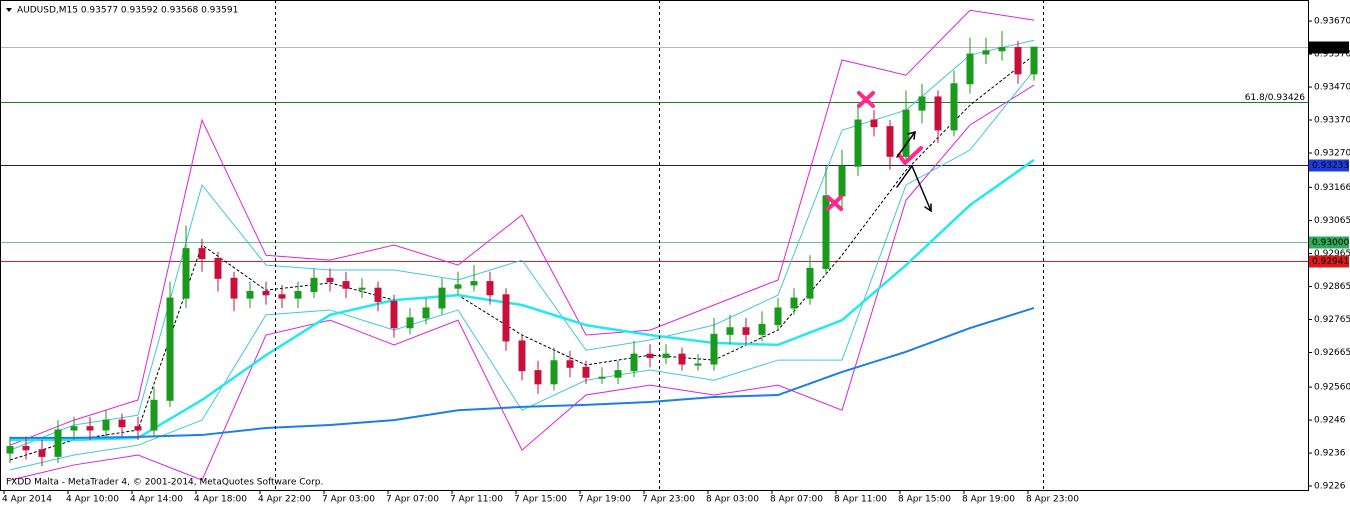 This screenshot has height=509, width=1350. What do you see at coordinates (988, 500) in the screenshot?
I see `x-tick-label: 8 Apr 19:00` at bounding box center [988, 500].